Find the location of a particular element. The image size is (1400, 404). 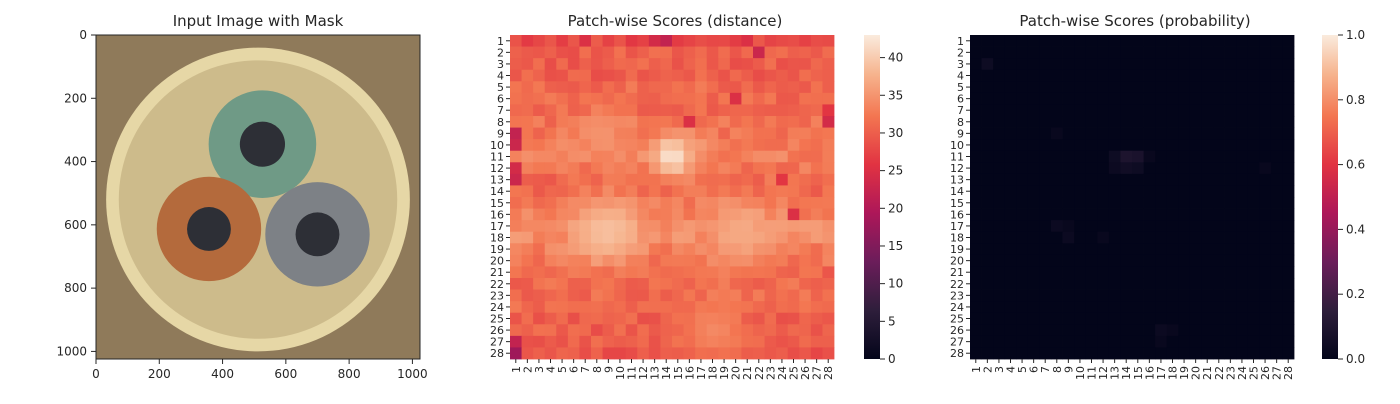

x-tick-label: 600 is located at coordinates (285, 374).